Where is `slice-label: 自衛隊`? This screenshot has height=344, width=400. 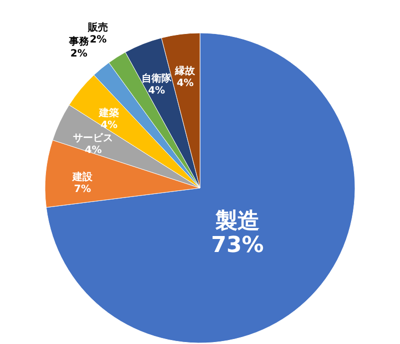 slice-label: 自衛隊 is located at coordinates (157, 78).